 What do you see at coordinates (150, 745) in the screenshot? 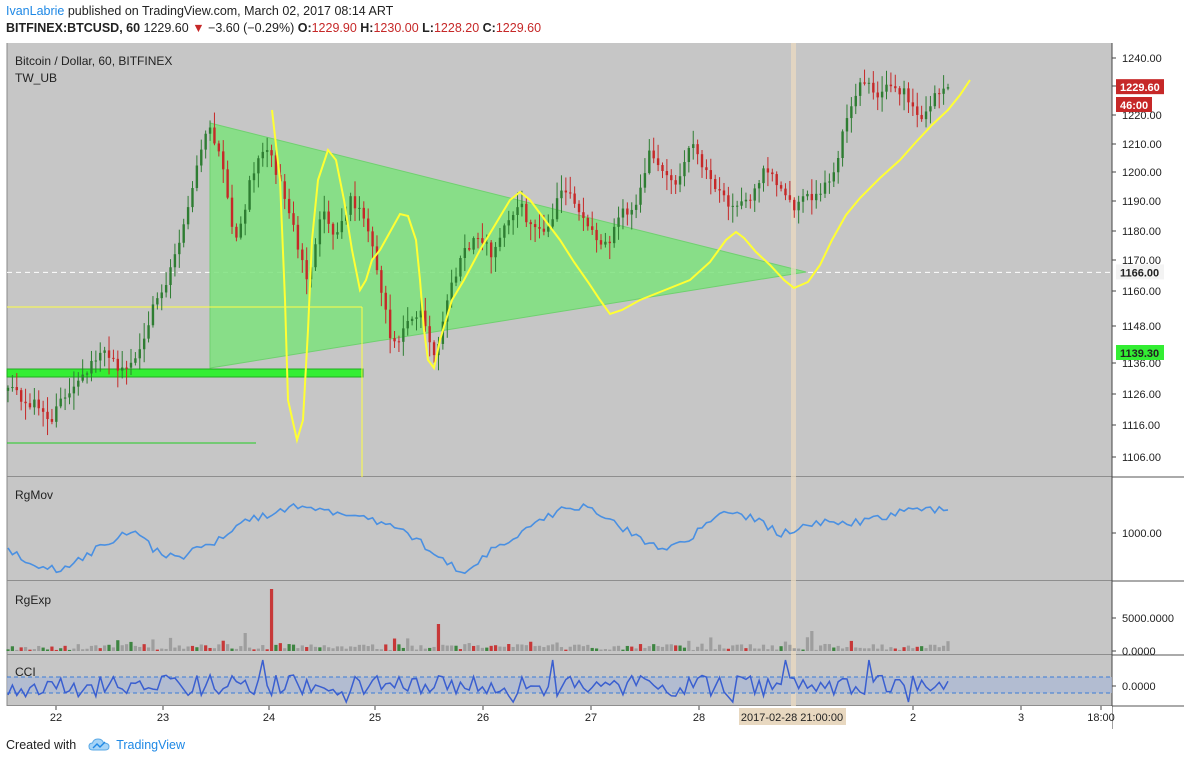
I see `tradingview-link: TradingView` at bounding box center [150, 745].